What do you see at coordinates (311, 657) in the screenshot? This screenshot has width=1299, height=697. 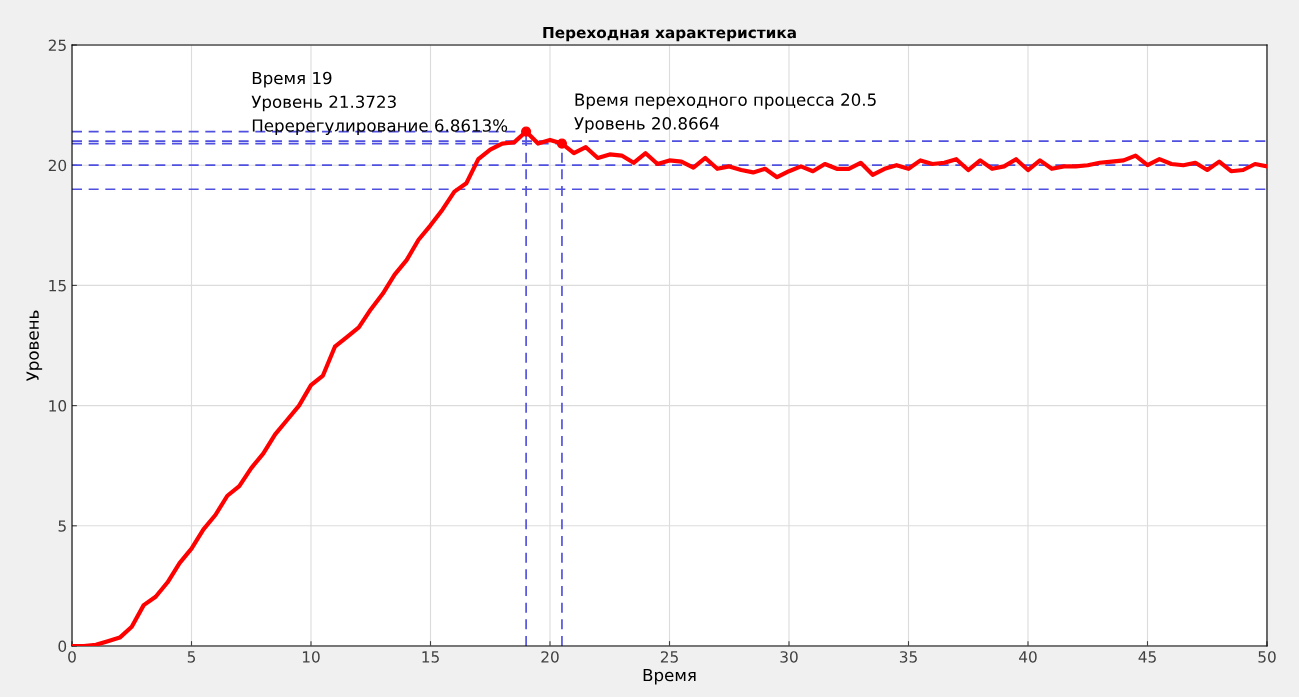 I see `x-tick-label: 10` at bounding box center [311, 657].